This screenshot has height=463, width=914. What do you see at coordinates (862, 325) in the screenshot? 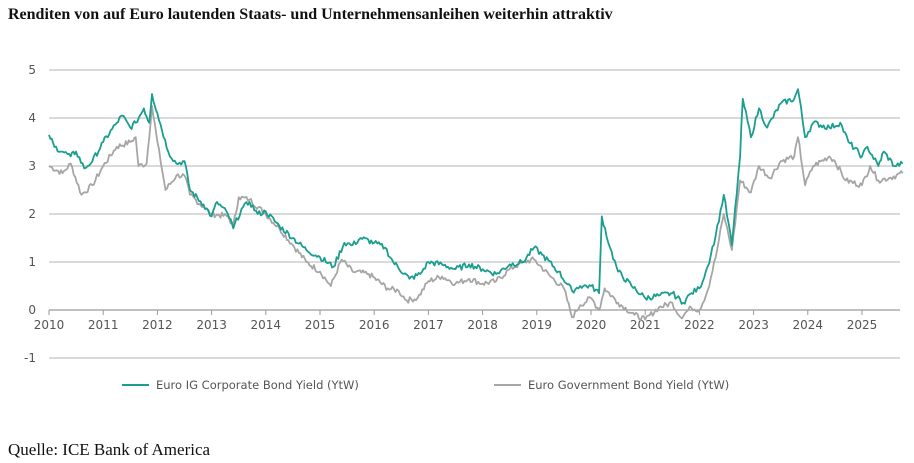
I see `x-tick-label: 2025` at bounding box center [862, 325].